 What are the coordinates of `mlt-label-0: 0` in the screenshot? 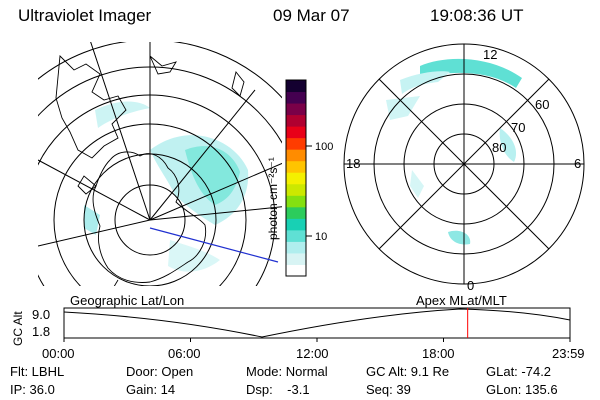 It's located at (470, 285).